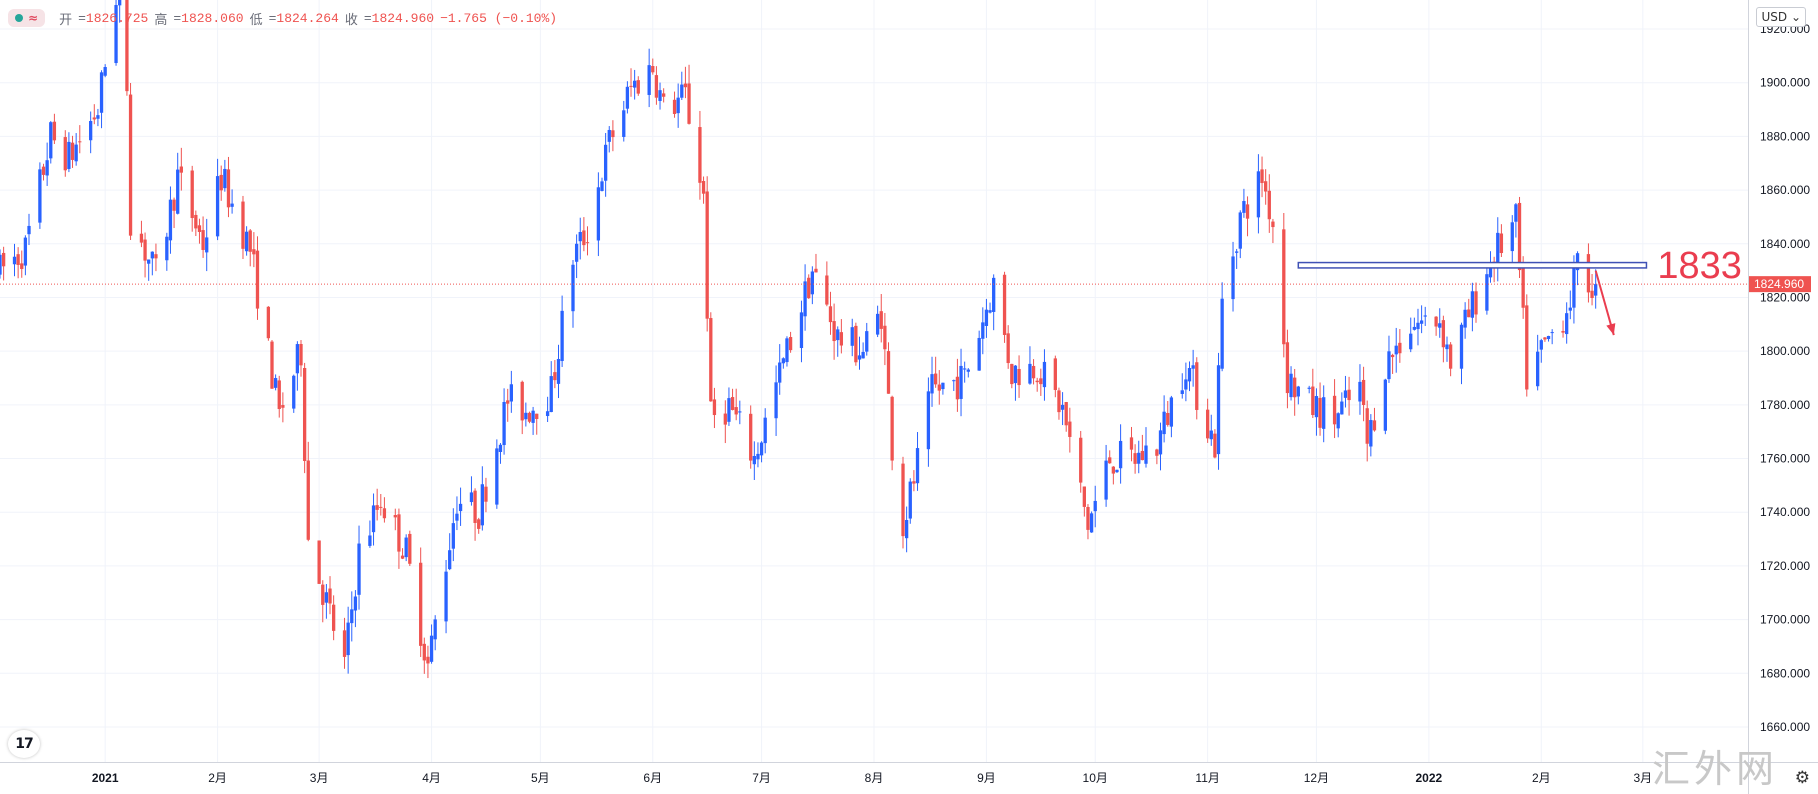 The height and width of the screenshot is (794, 1818). Describe the element at coordinates (1785, 459) in the screenshot. I see `y-tick-label: 1760.000` at that location.